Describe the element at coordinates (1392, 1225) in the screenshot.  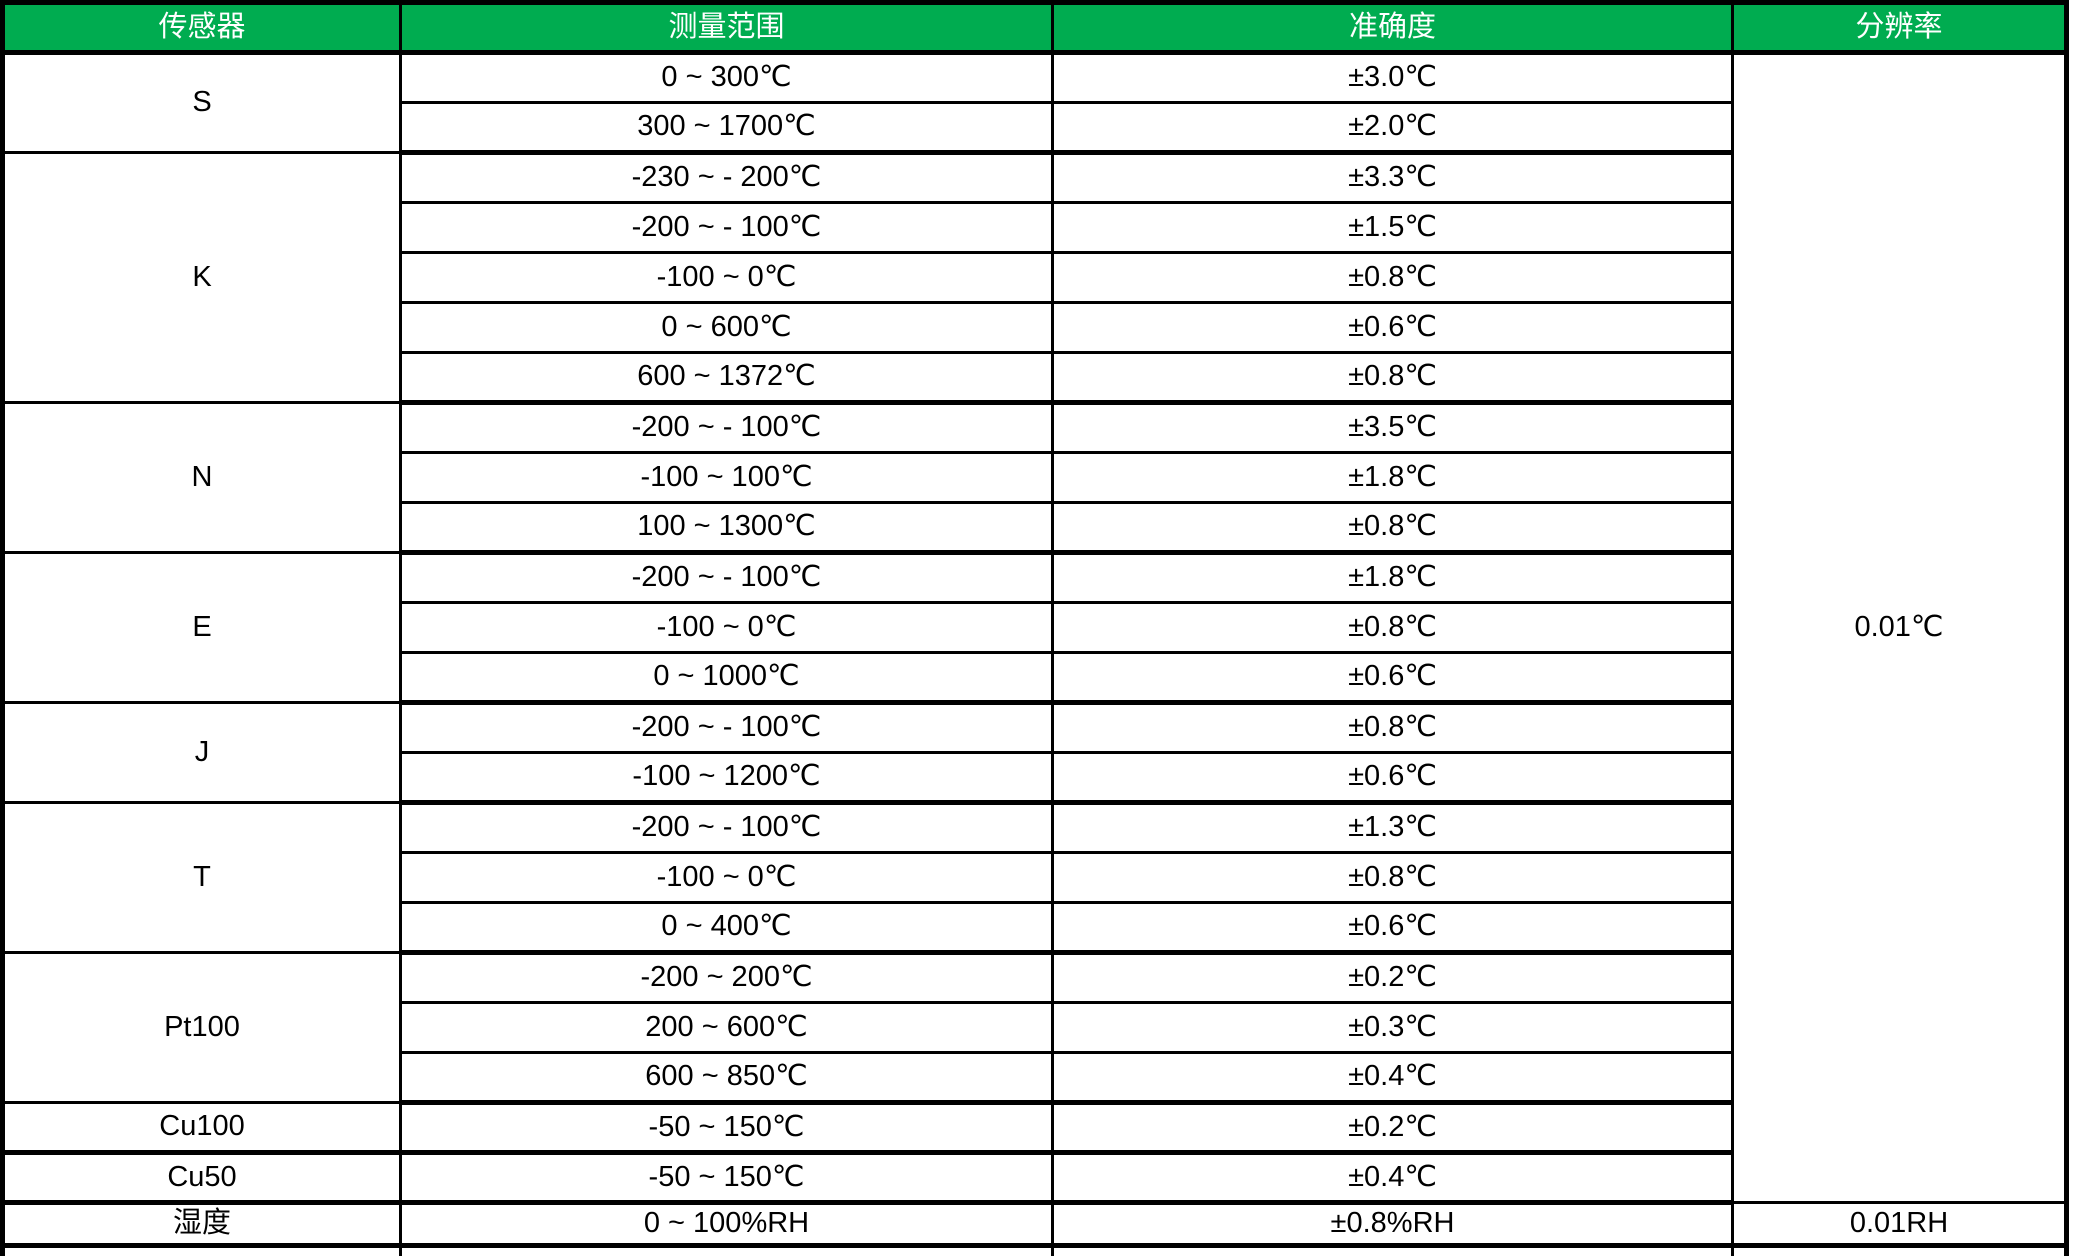
I see `accuracy-cell: ±0.8%RH` at that location.